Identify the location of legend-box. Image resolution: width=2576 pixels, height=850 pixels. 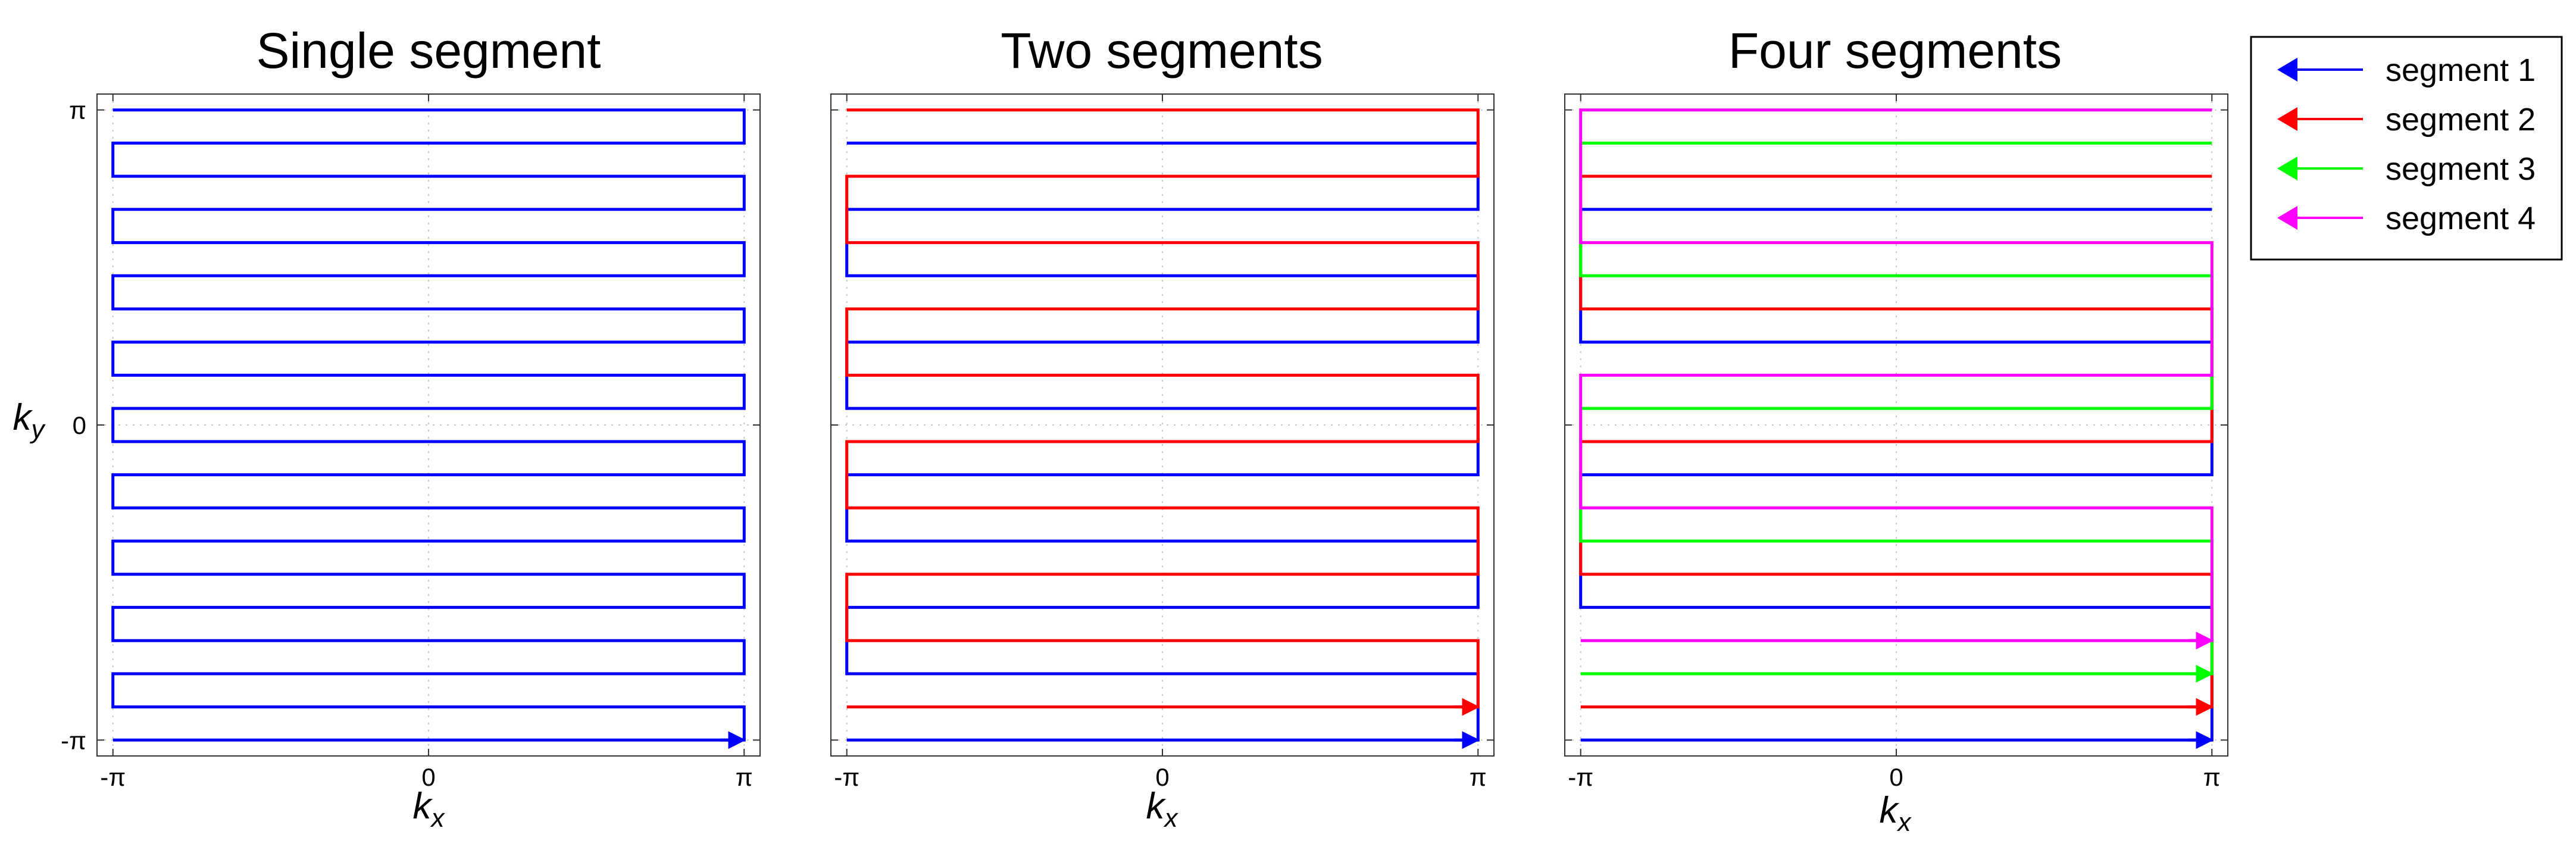
(2406, 148).